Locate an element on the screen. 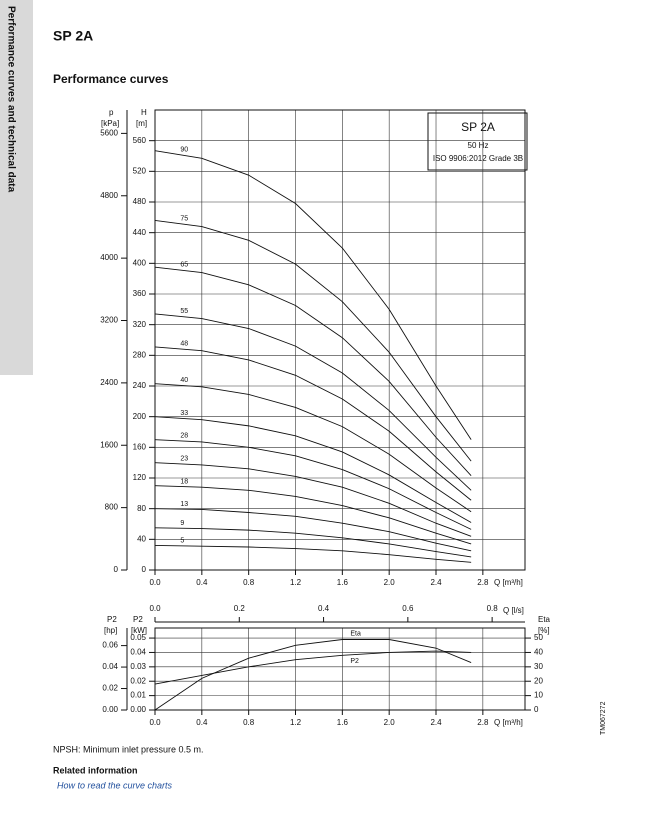 This screenshot has height=835, width=661. help-link: How to read the curve charts is located at coordinates (115, 785).